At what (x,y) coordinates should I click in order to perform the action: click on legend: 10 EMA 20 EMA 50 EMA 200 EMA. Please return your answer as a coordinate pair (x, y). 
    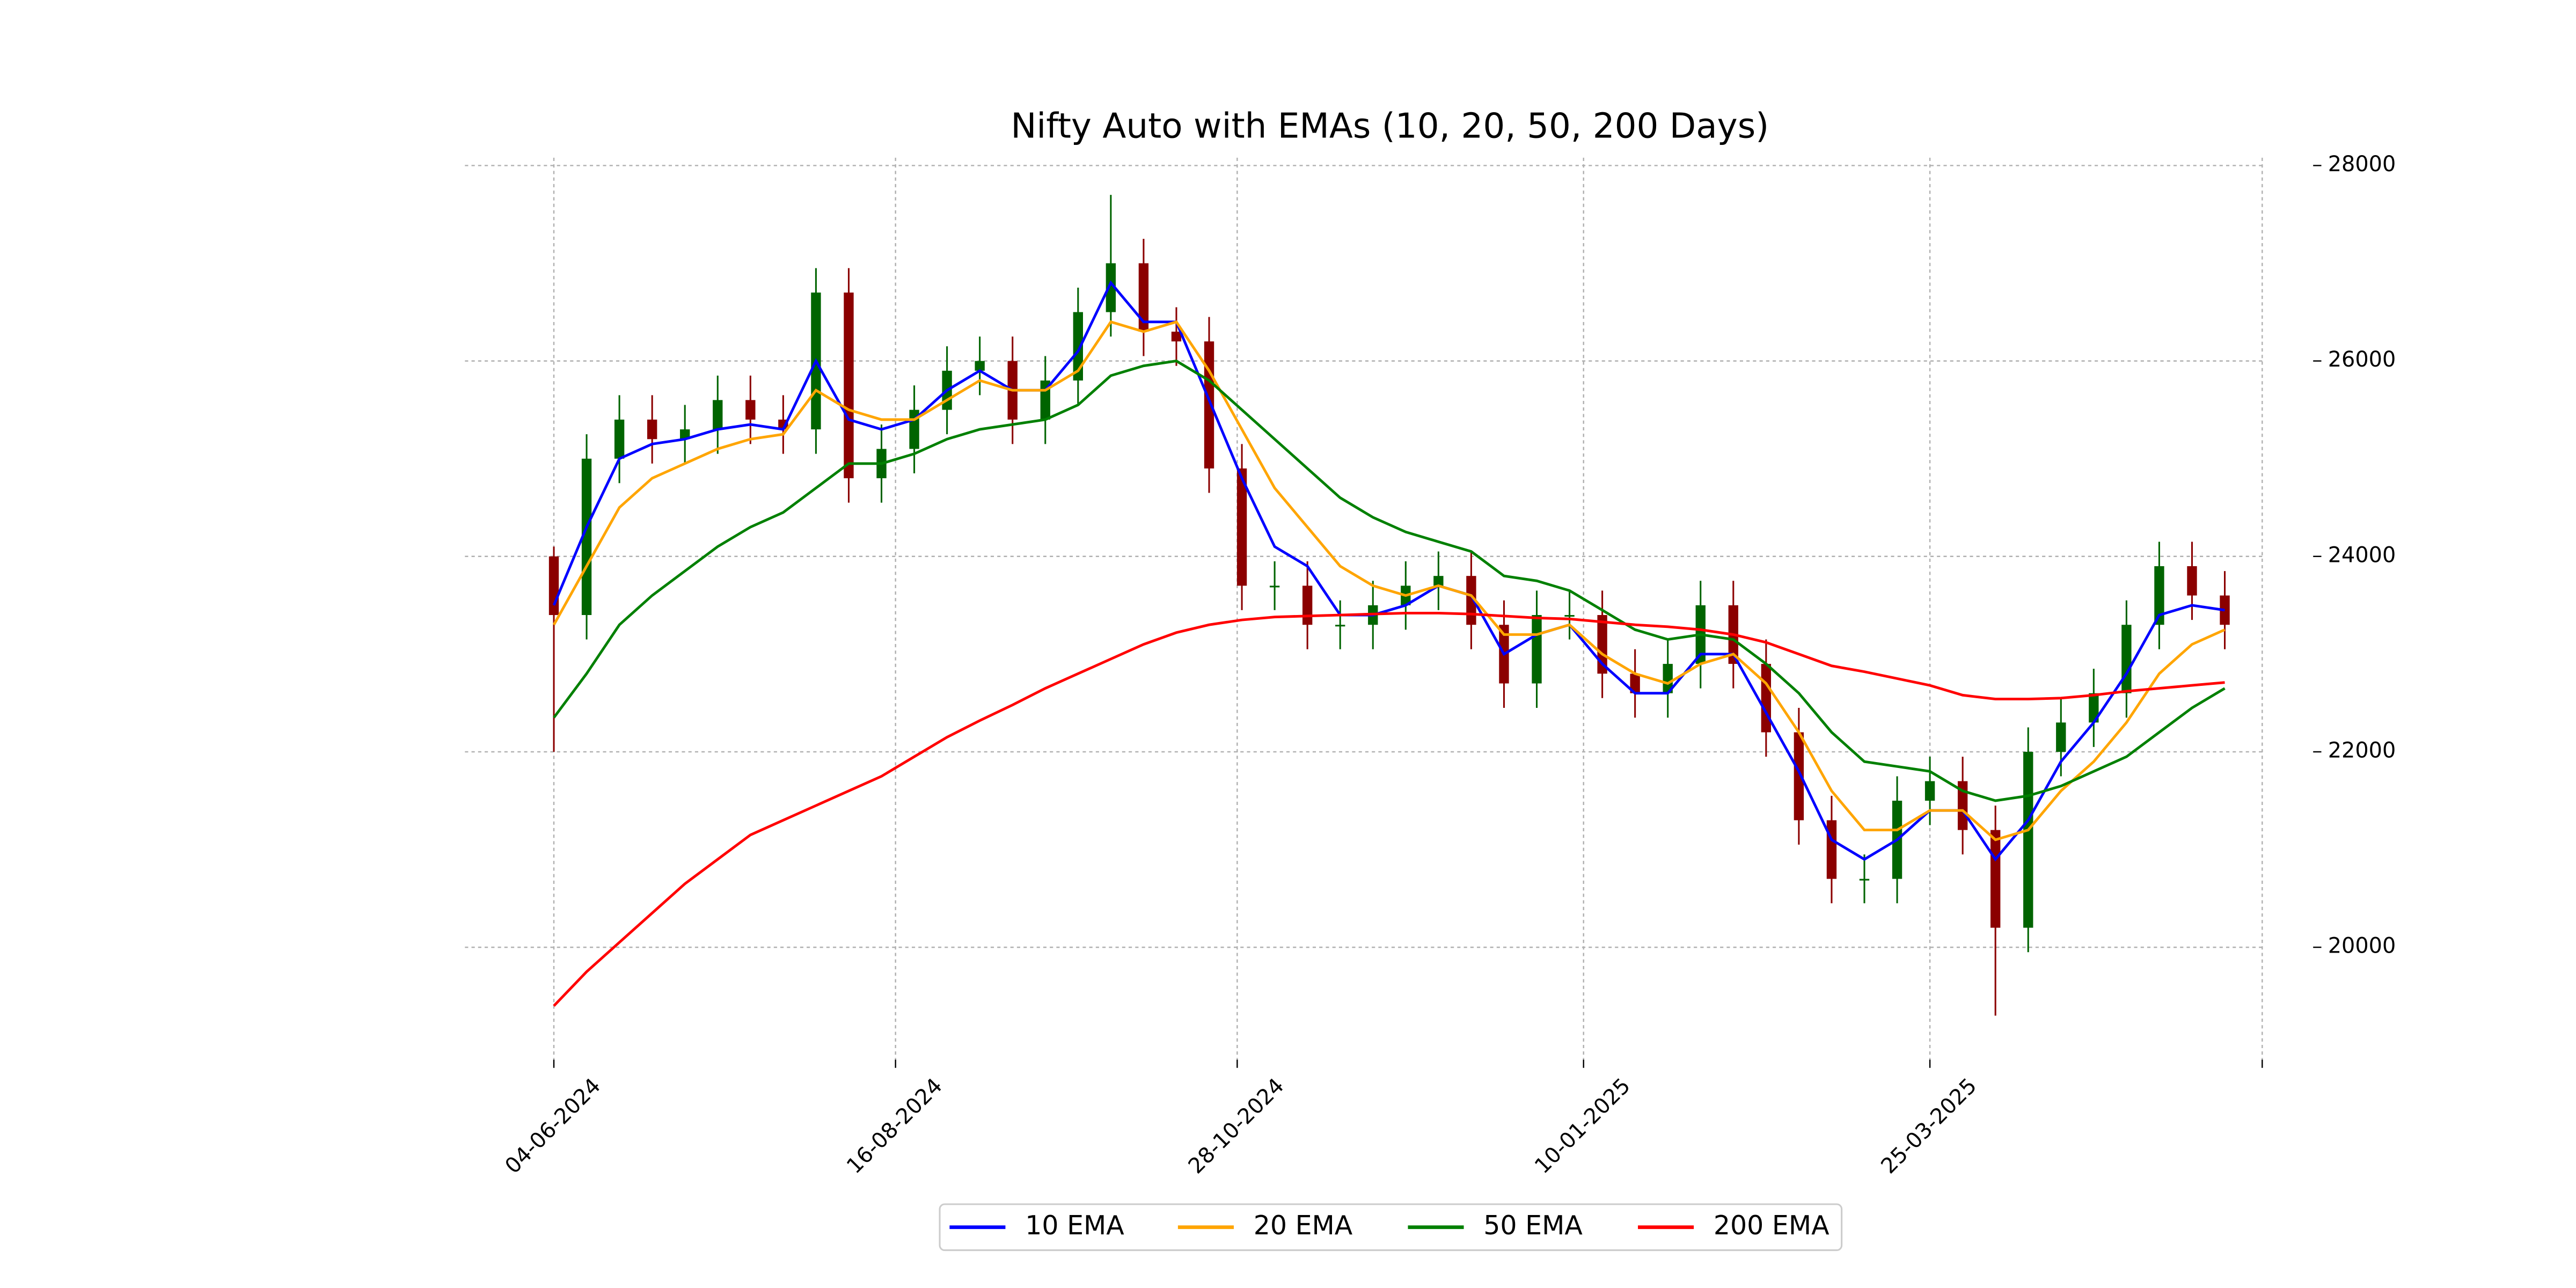
    Looking at the image, I should click on (1391, 1227).